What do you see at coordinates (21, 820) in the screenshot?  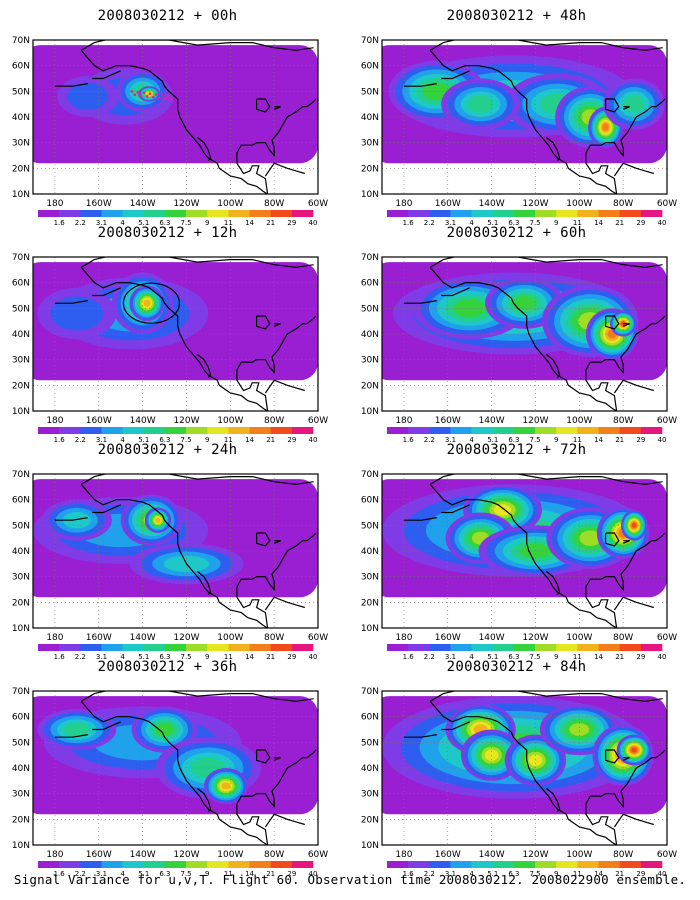 I see `latitude-label: 20N` at bounding box center [21, 820].